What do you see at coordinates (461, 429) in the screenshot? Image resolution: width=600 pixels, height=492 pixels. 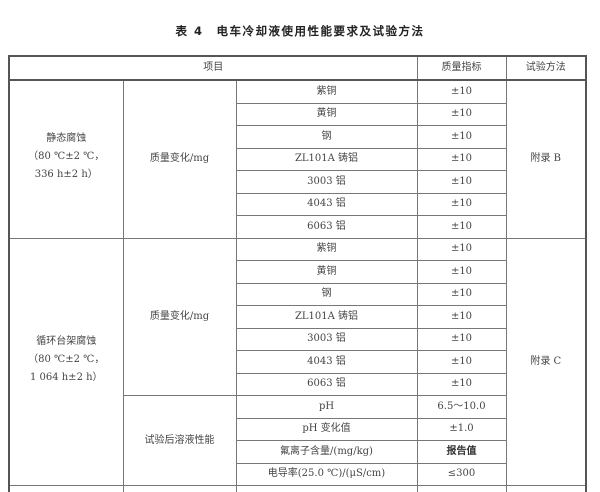 I see `value-cell: ±1.0` at bounding box center [461, 429].